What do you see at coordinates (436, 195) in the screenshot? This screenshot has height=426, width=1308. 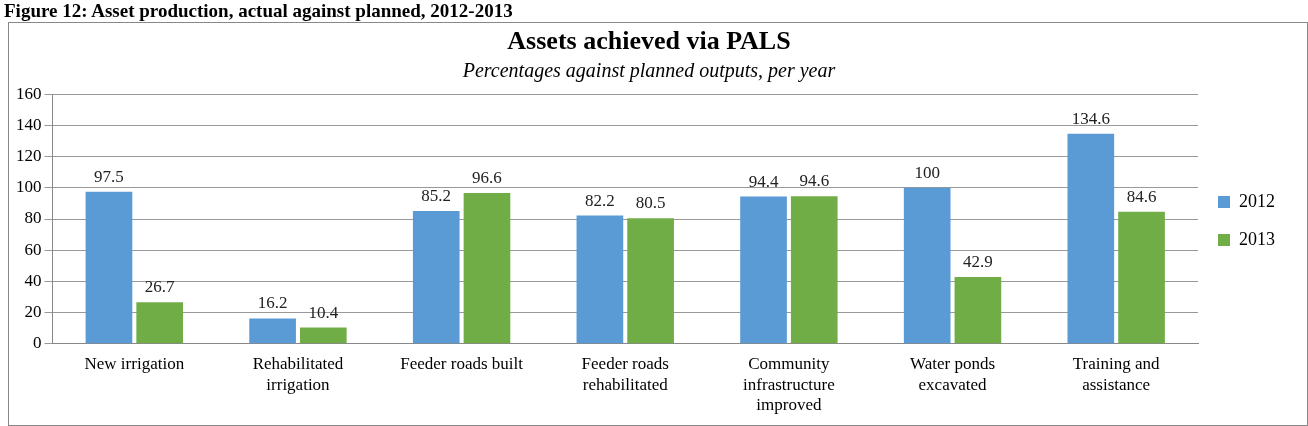 I see `data-label: 85.2` at bounding box center [436, 195].